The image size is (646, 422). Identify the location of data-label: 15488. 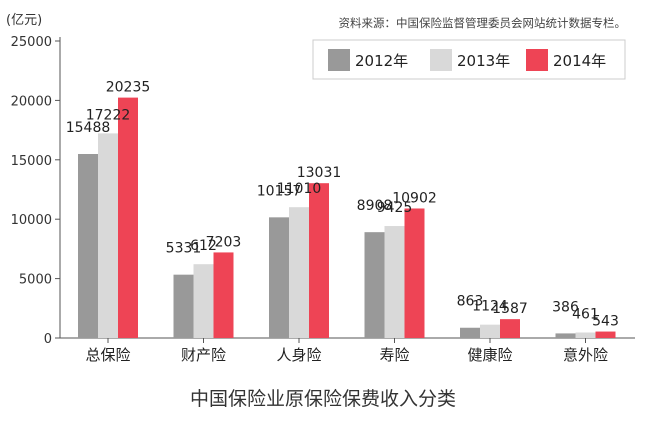
(88, 128).